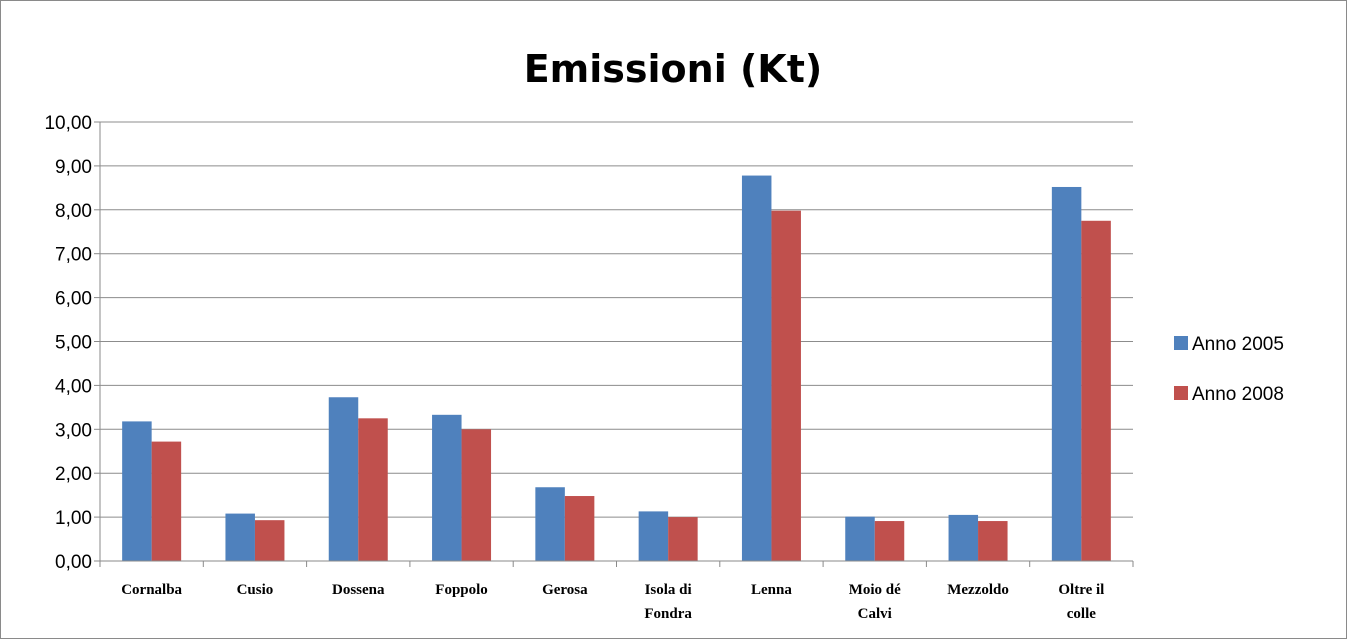  I want to click on x-tick-label: Cusio, so click(255, 590).